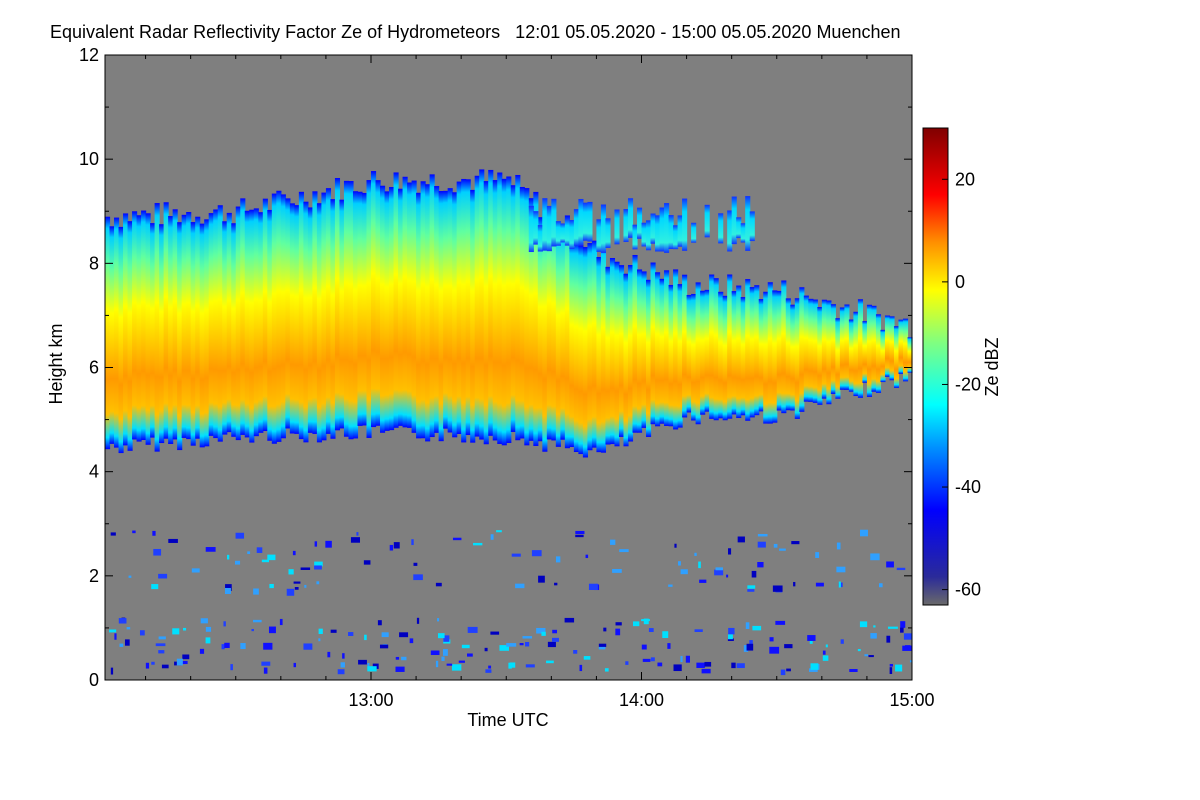 The image size is (1200, 800). What do you see at coordinates (94, 680) in the screenshot?
I see `y-tick-label: 0` at bounding box center [94, 680].